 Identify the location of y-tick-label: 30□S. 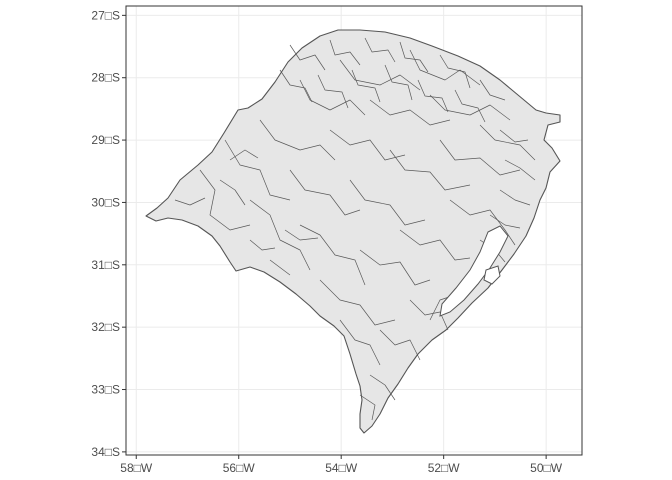
(105, 202).